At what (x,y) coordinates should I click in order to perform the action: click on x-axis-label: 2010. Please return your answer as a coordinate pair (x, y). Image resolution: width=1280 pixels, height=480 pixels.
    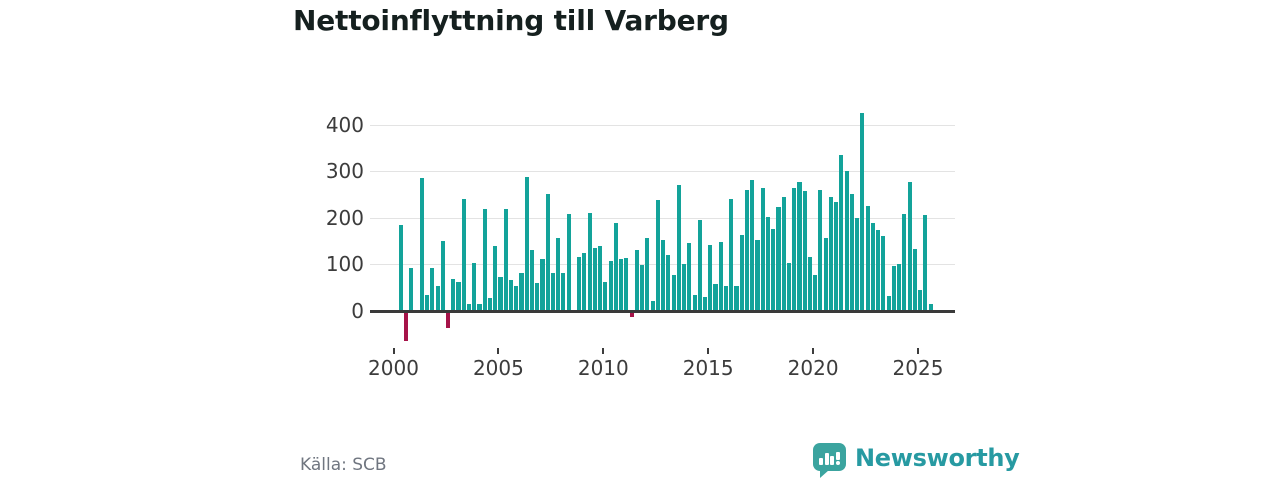
    Looking at the image, I should click on (603, 368).